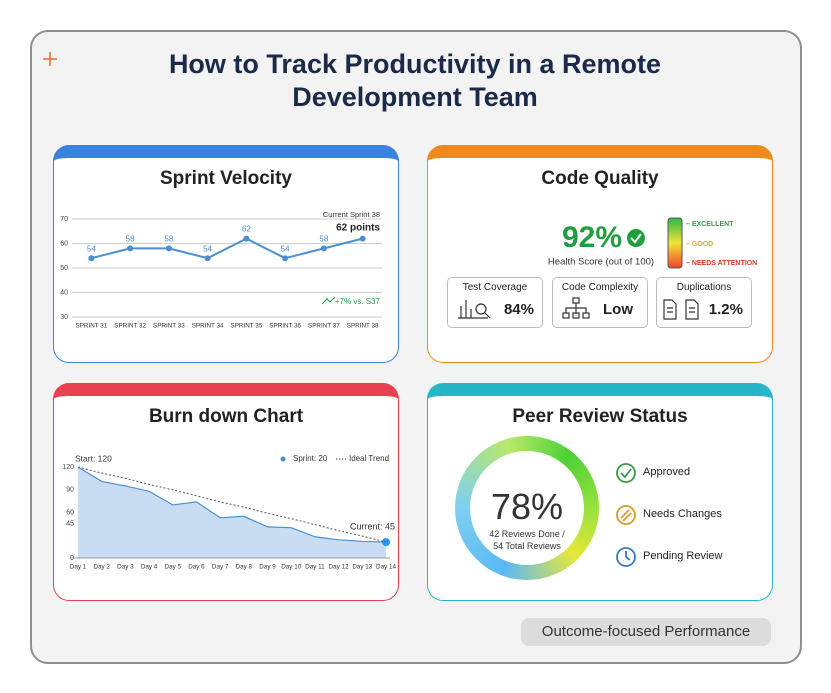 The height and width of the screenshot is (693, 831). I want to click on x-tick-label: Day 1, so click(78, 567).